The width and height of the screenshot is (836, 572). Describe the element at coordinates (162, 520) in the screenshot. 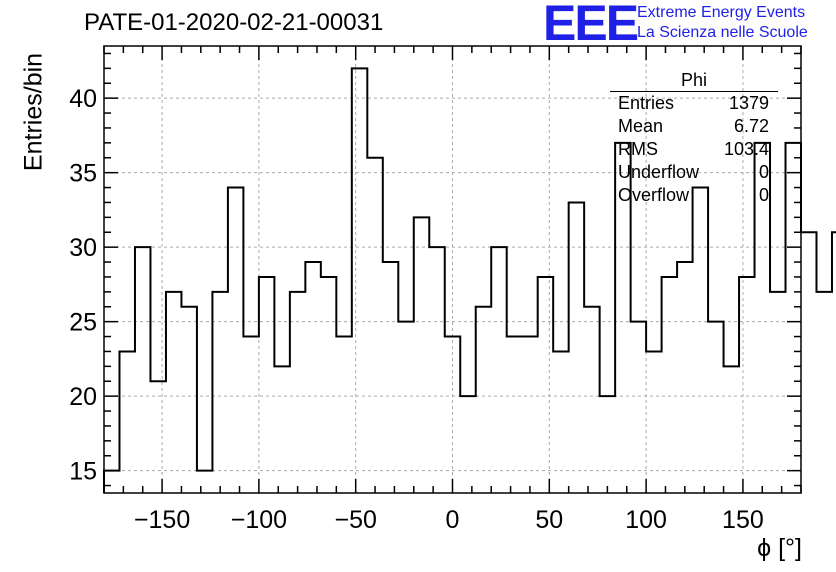

I see `x-tick-label: −150` at that location.